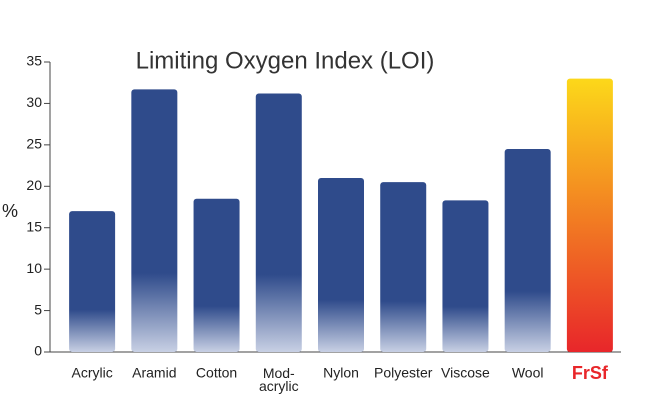  I want to click on chart-title: Limiting Oxygen Index (LOI), so click(285, 60).